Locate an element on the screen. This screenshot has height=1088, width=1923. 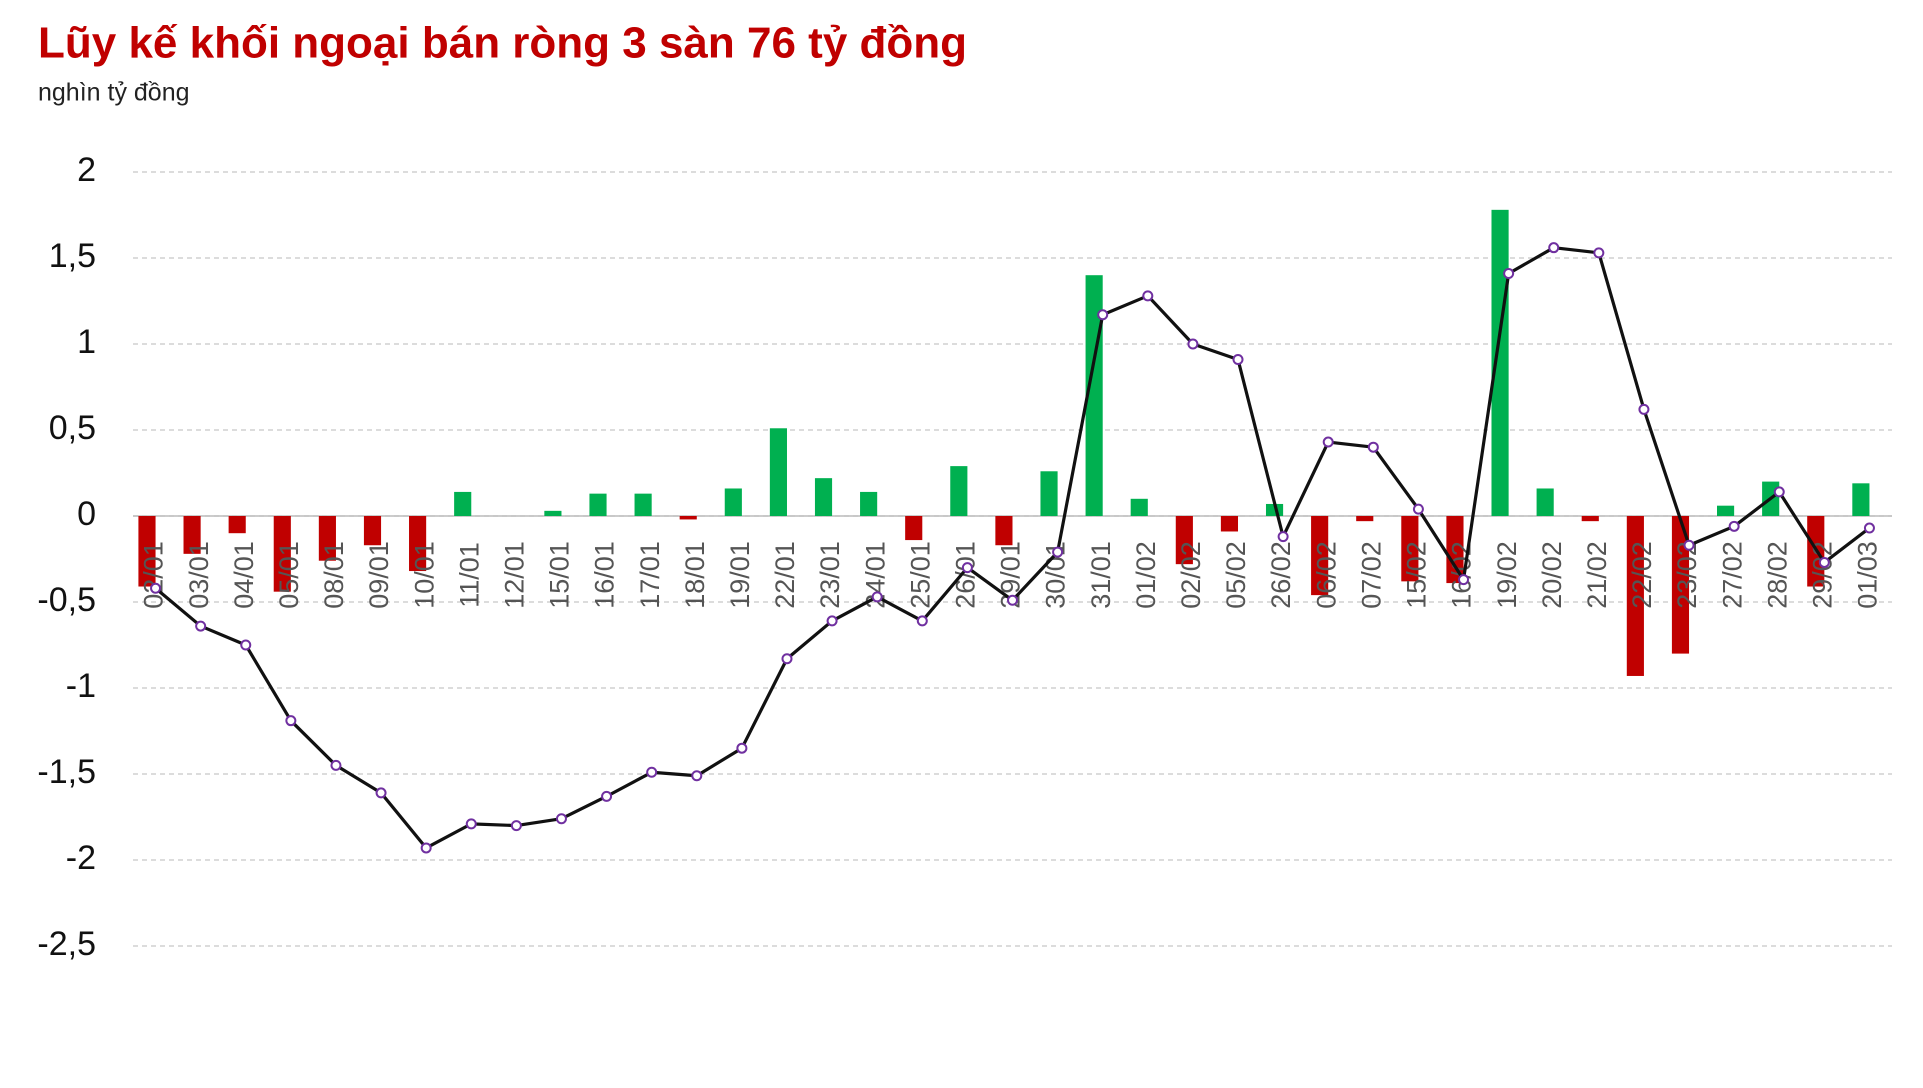
x-tick-label: 18/01 is located at coordinates (695, 575).